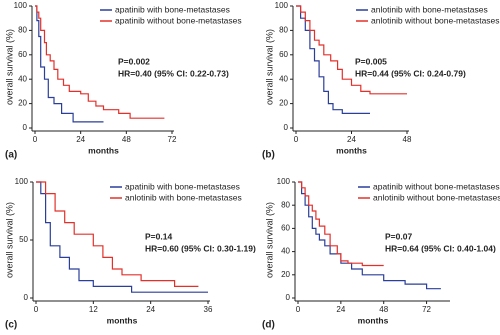 The width and height of the screenshot is (500, 335). What do you see at coordinates (371, 61) in the screenshot?
I see `annotation: P=0.005` at bounding box center [371, 61].